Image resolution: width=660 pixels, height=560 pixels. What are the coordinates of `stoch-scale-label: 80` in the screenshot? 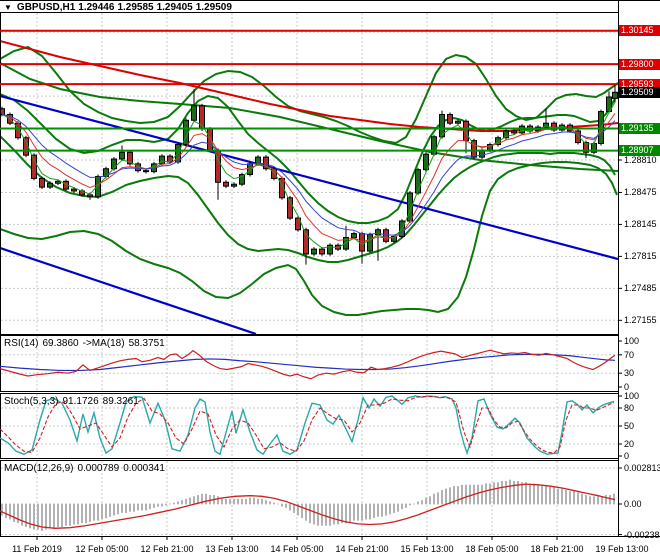 It's located at (629, 408).